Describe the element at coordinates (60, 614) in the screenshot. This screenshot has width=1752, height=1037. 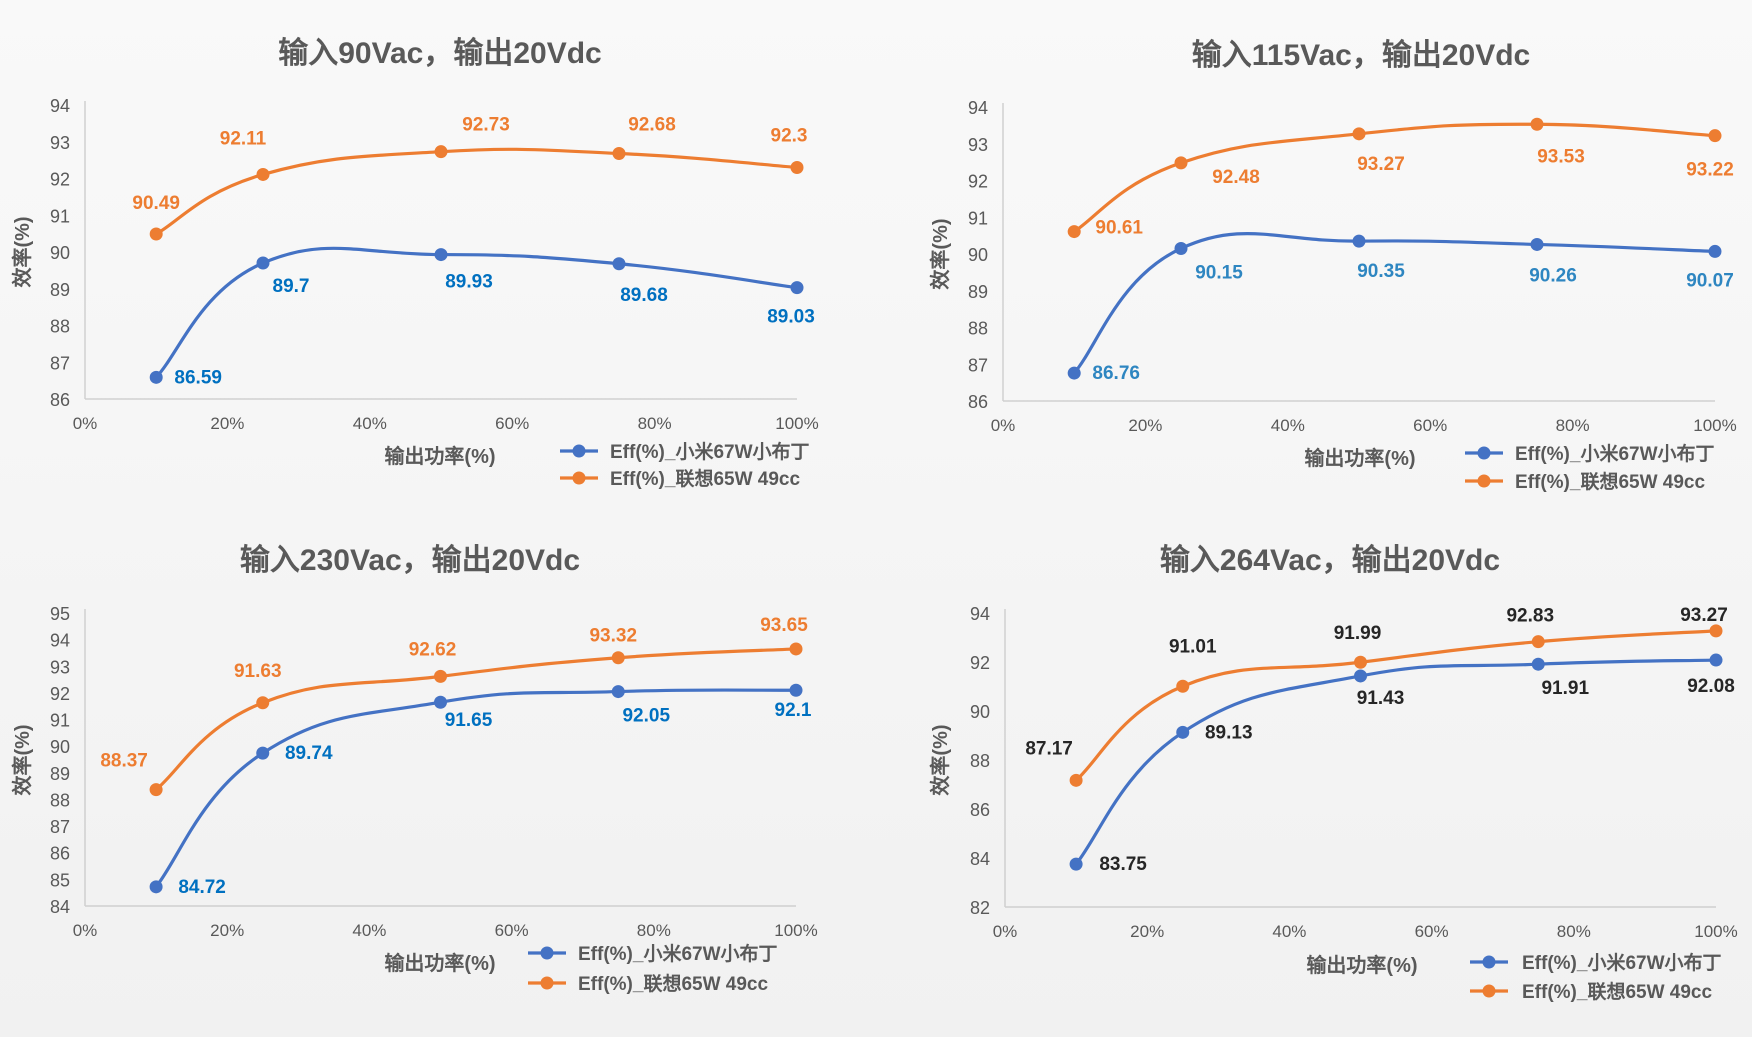
I see `y-tick-label: 95` at that location.